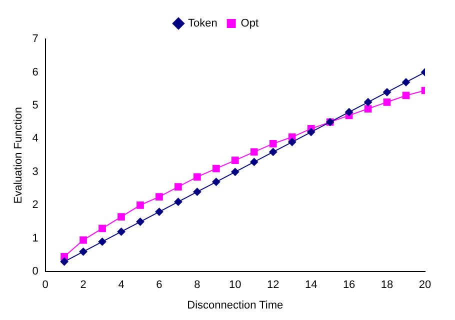  I want to click on y-tick-label: 2, so click(35, 205).